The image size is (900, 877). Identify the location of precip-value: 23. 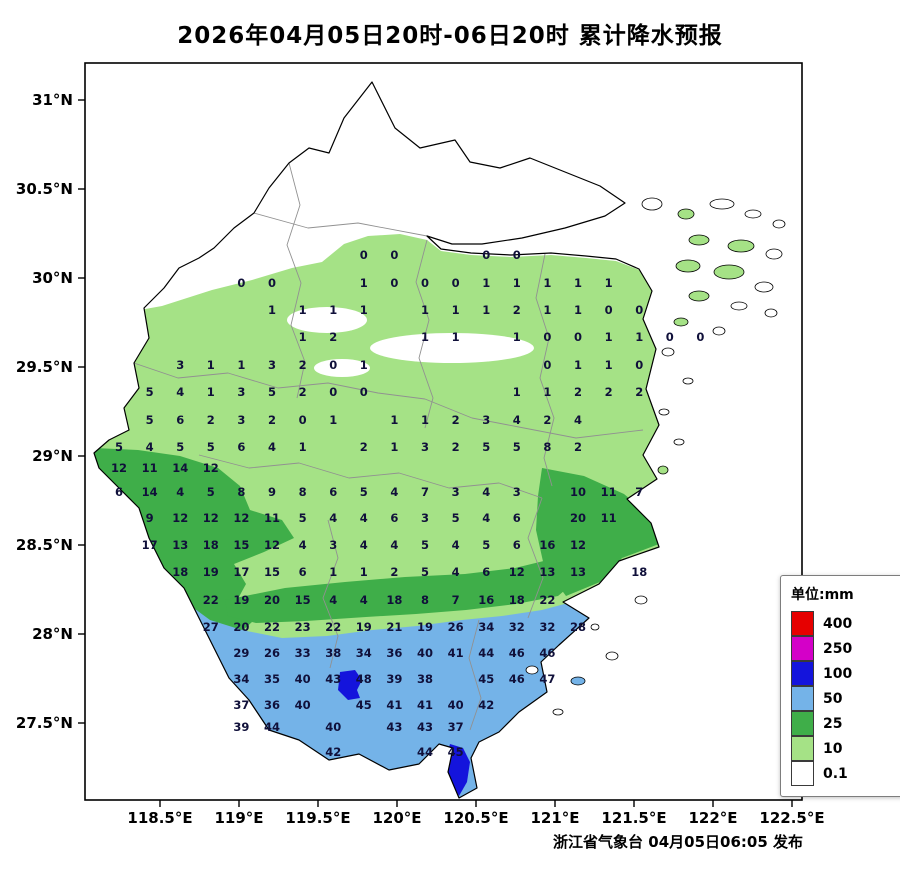
(303, 627).